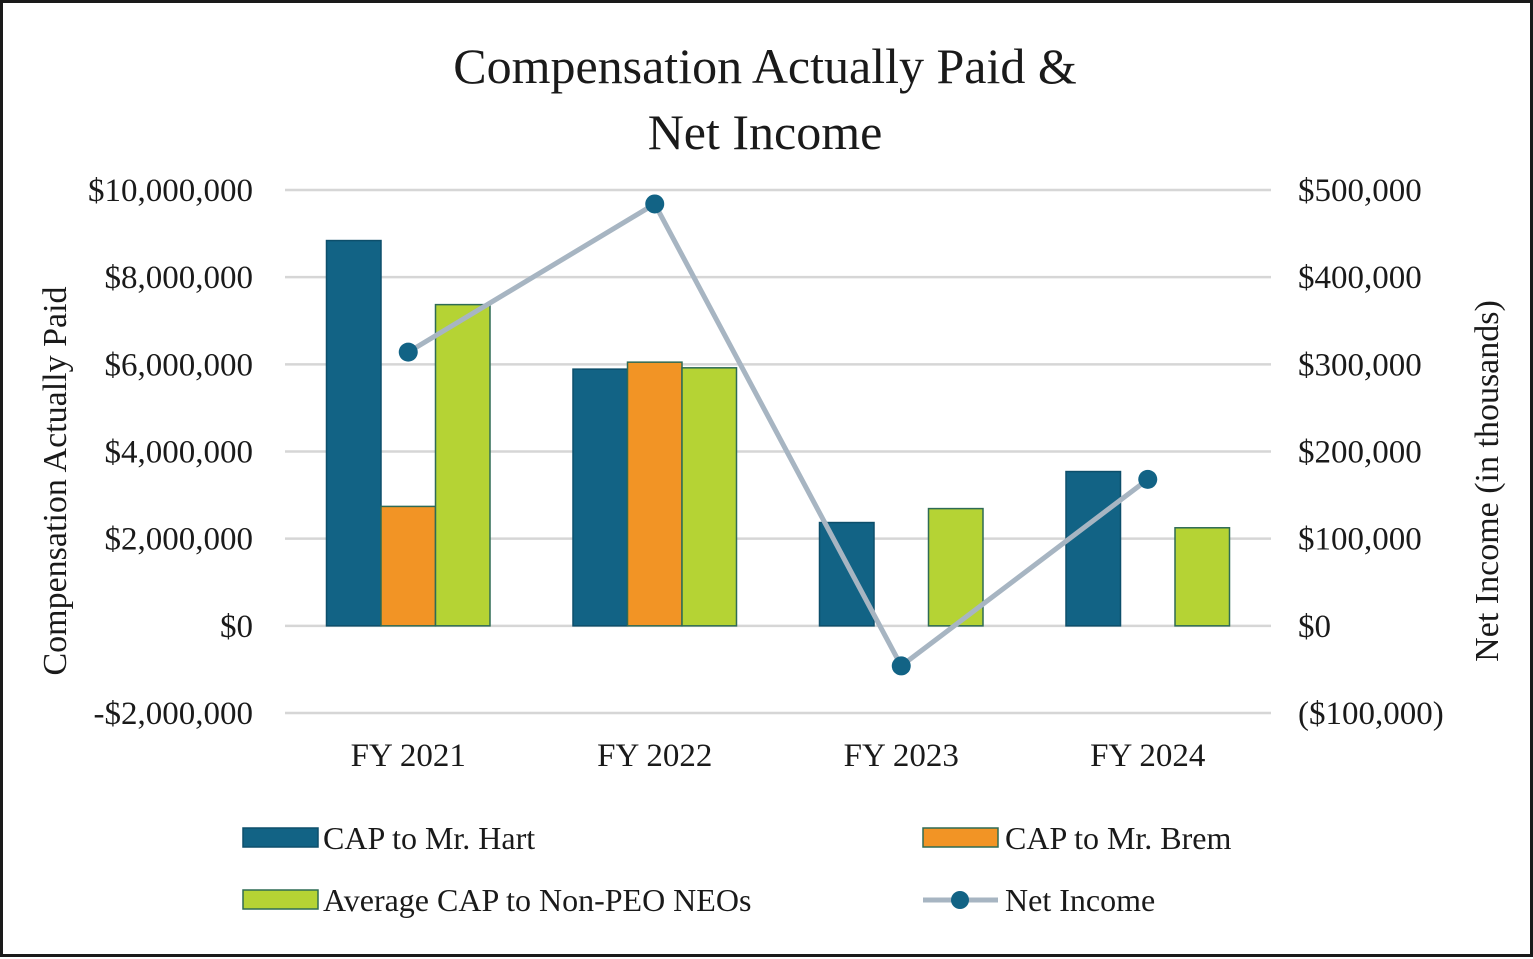 The image size is (1533, 959). I want to click on right-tick-label: $500,000, so click(1360, 191).